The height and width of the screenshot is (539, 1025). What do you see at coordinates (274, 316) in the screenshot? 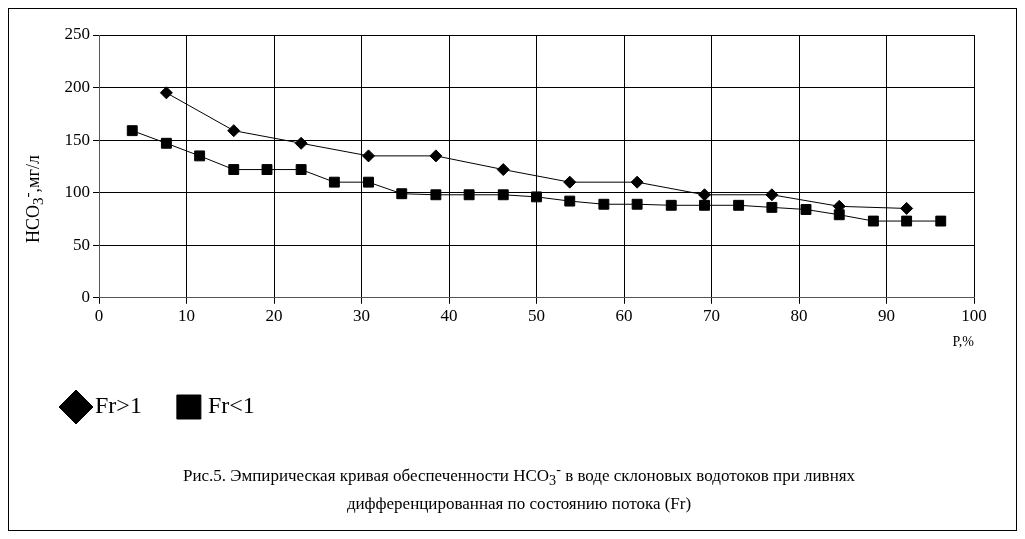
I see `x-tick-label: 20` at bounding box center [274, 316].